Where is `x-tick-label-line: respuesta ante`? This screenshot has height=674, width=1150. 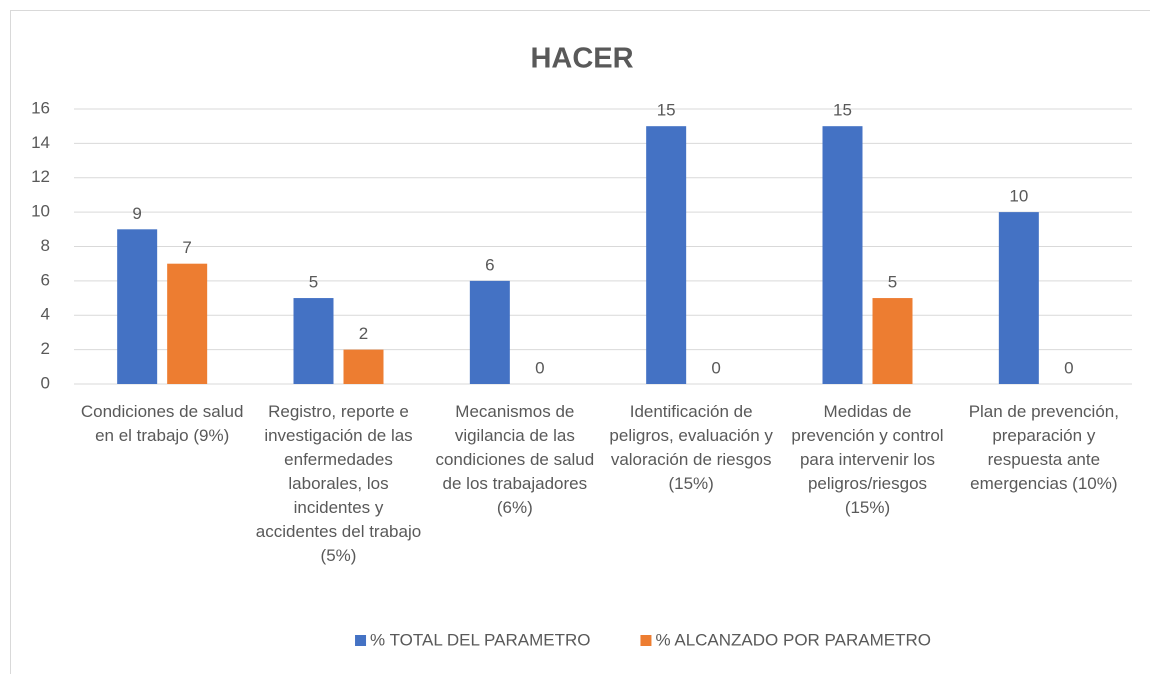 x-tick-label-line: respuesta ante is located at coordinates (1044, 459).